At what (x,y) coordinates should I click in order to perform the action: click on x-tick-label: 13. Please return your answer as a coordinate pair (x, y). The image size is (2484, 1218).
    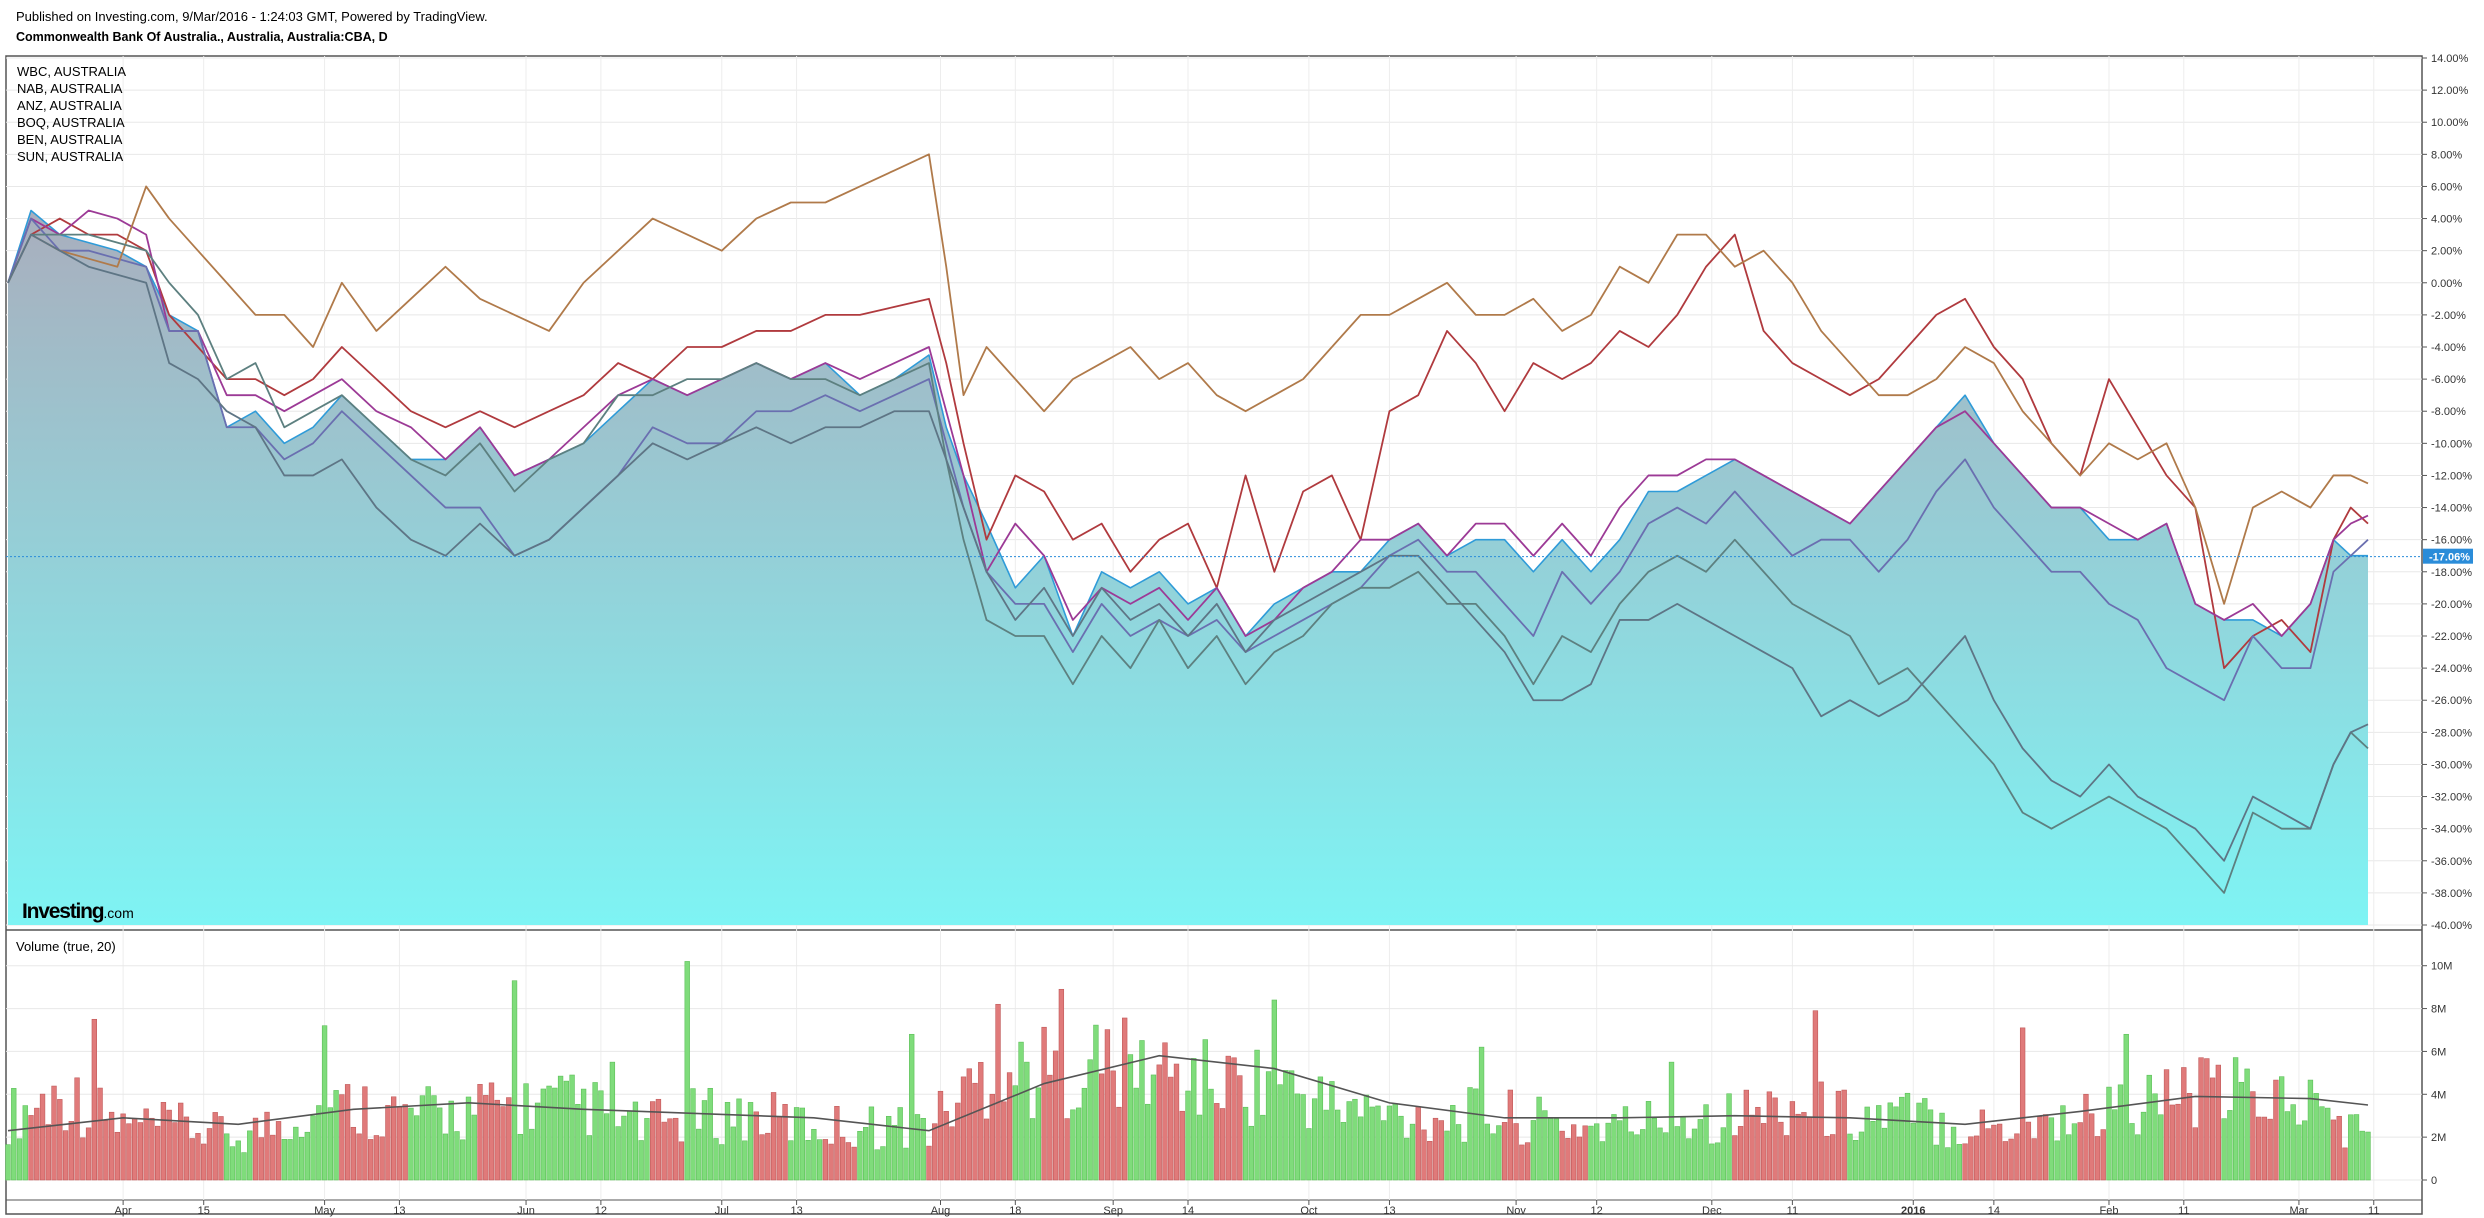
    Looking at the image, I should click on (796, 1211).